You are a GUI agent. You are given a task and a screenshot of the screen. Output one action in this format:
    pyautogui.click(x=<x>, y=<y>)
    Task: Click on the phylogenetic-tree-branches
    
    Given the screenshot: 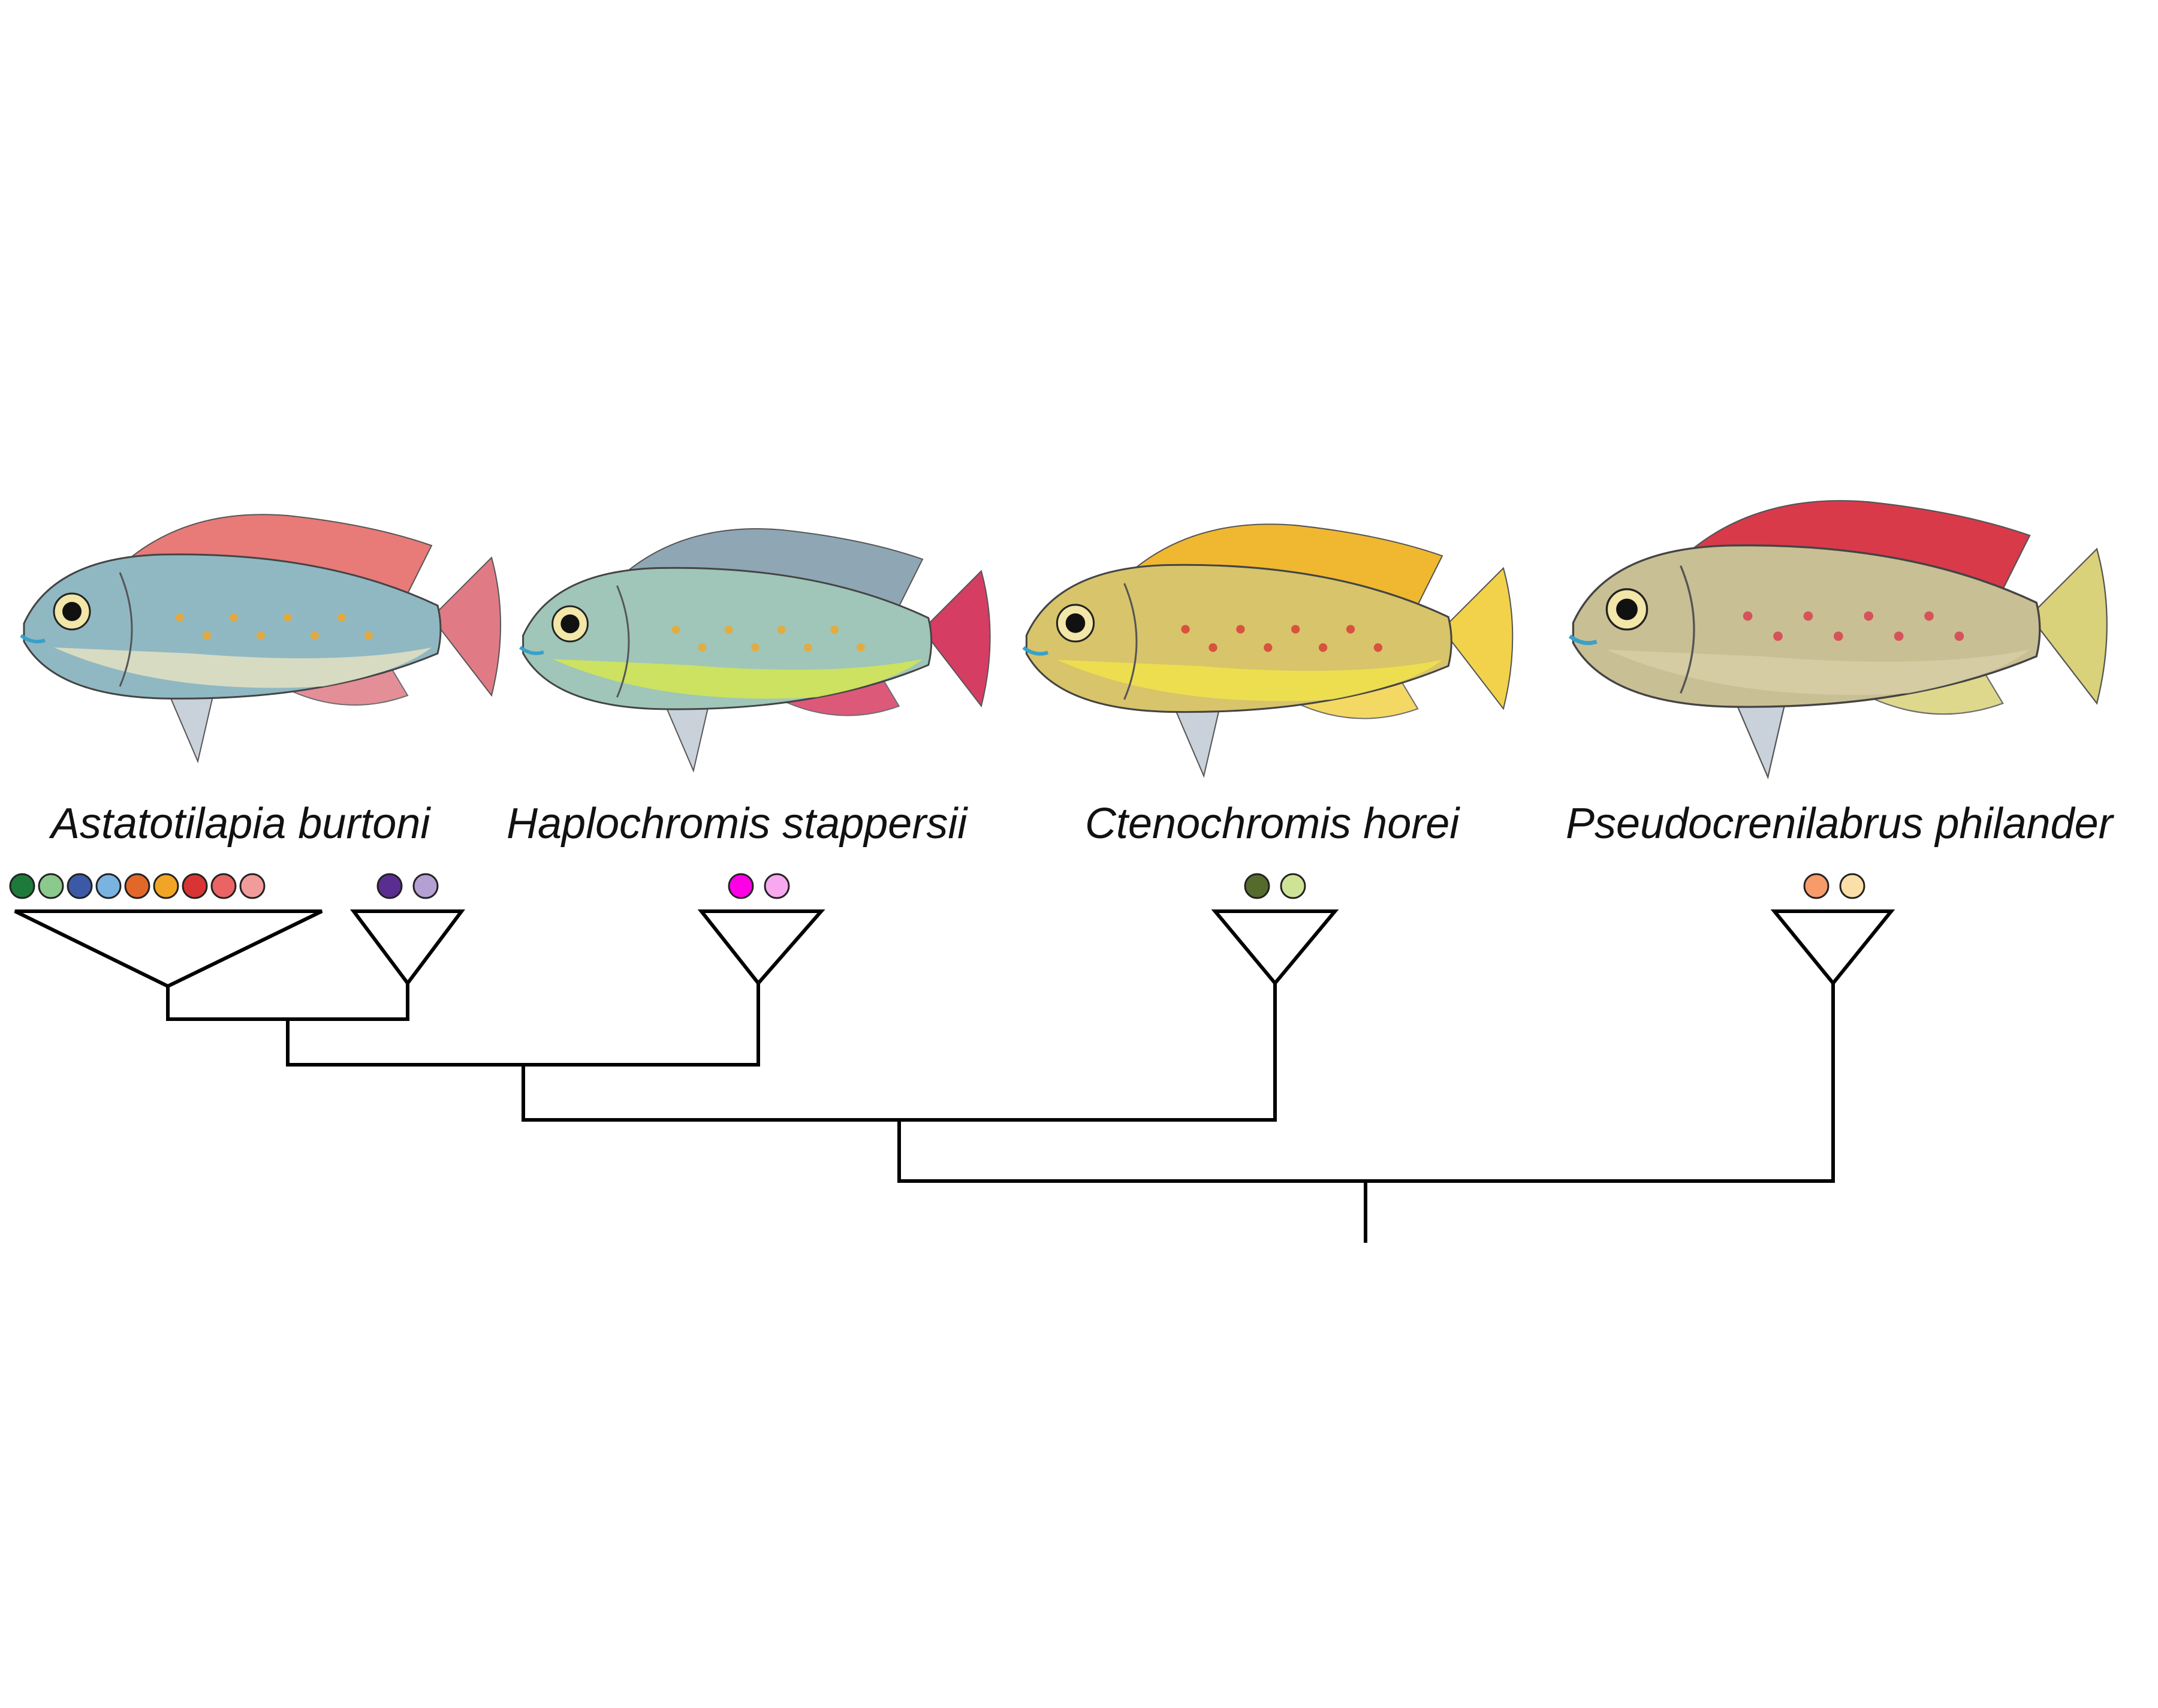 What is the action you would take?
    pyautogui.click(x=1000, y=1112)
    